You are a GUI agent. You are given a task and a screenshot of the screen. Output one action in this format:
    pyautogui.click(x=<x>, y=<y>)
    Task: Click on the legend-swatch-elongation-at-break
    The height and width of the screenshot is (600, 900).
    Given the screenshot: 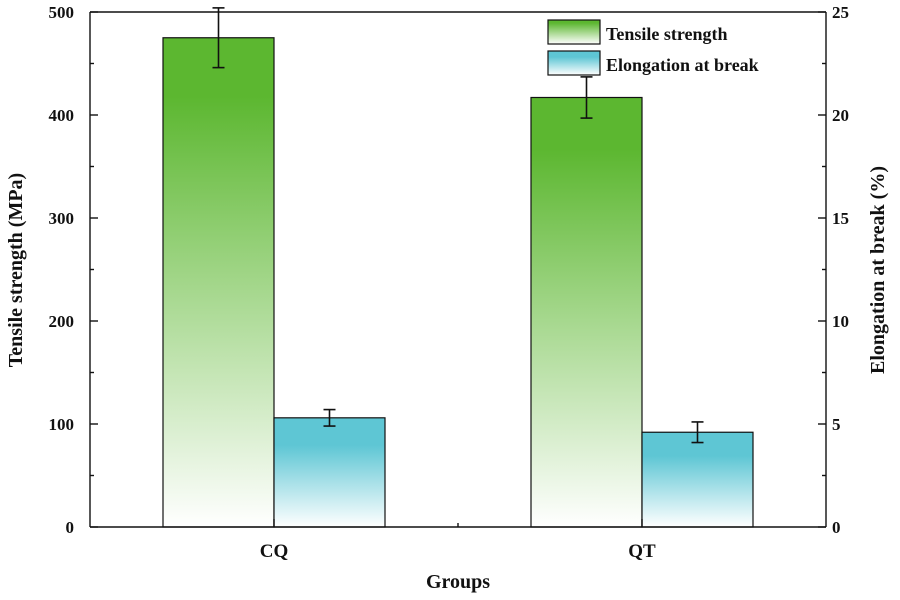 What is the action you would take?
    pyautogui.click(x=574, y=63)
    